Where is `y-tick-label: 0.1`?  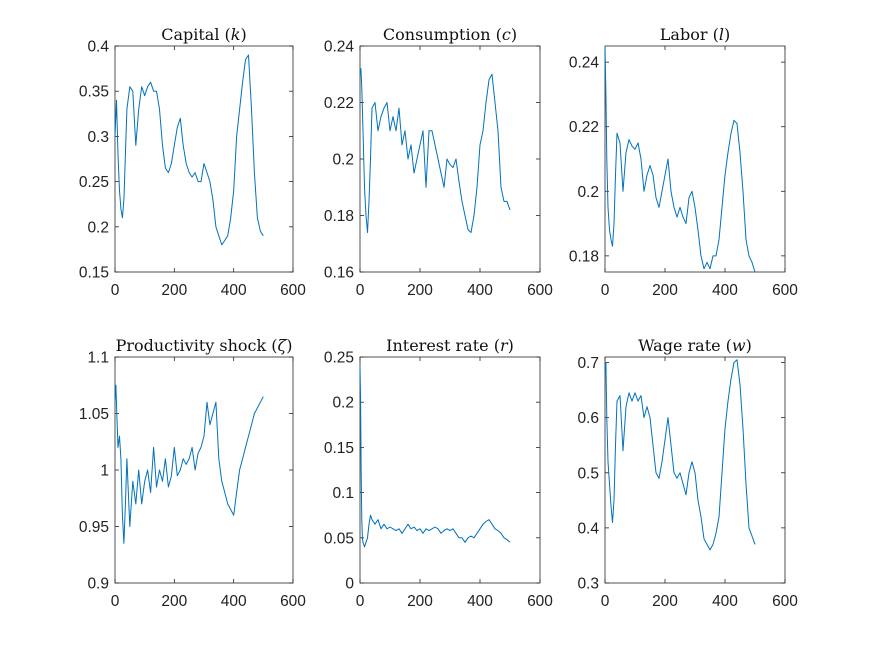
y-tick-label: 0.1 is located at coordinates (343, 493).